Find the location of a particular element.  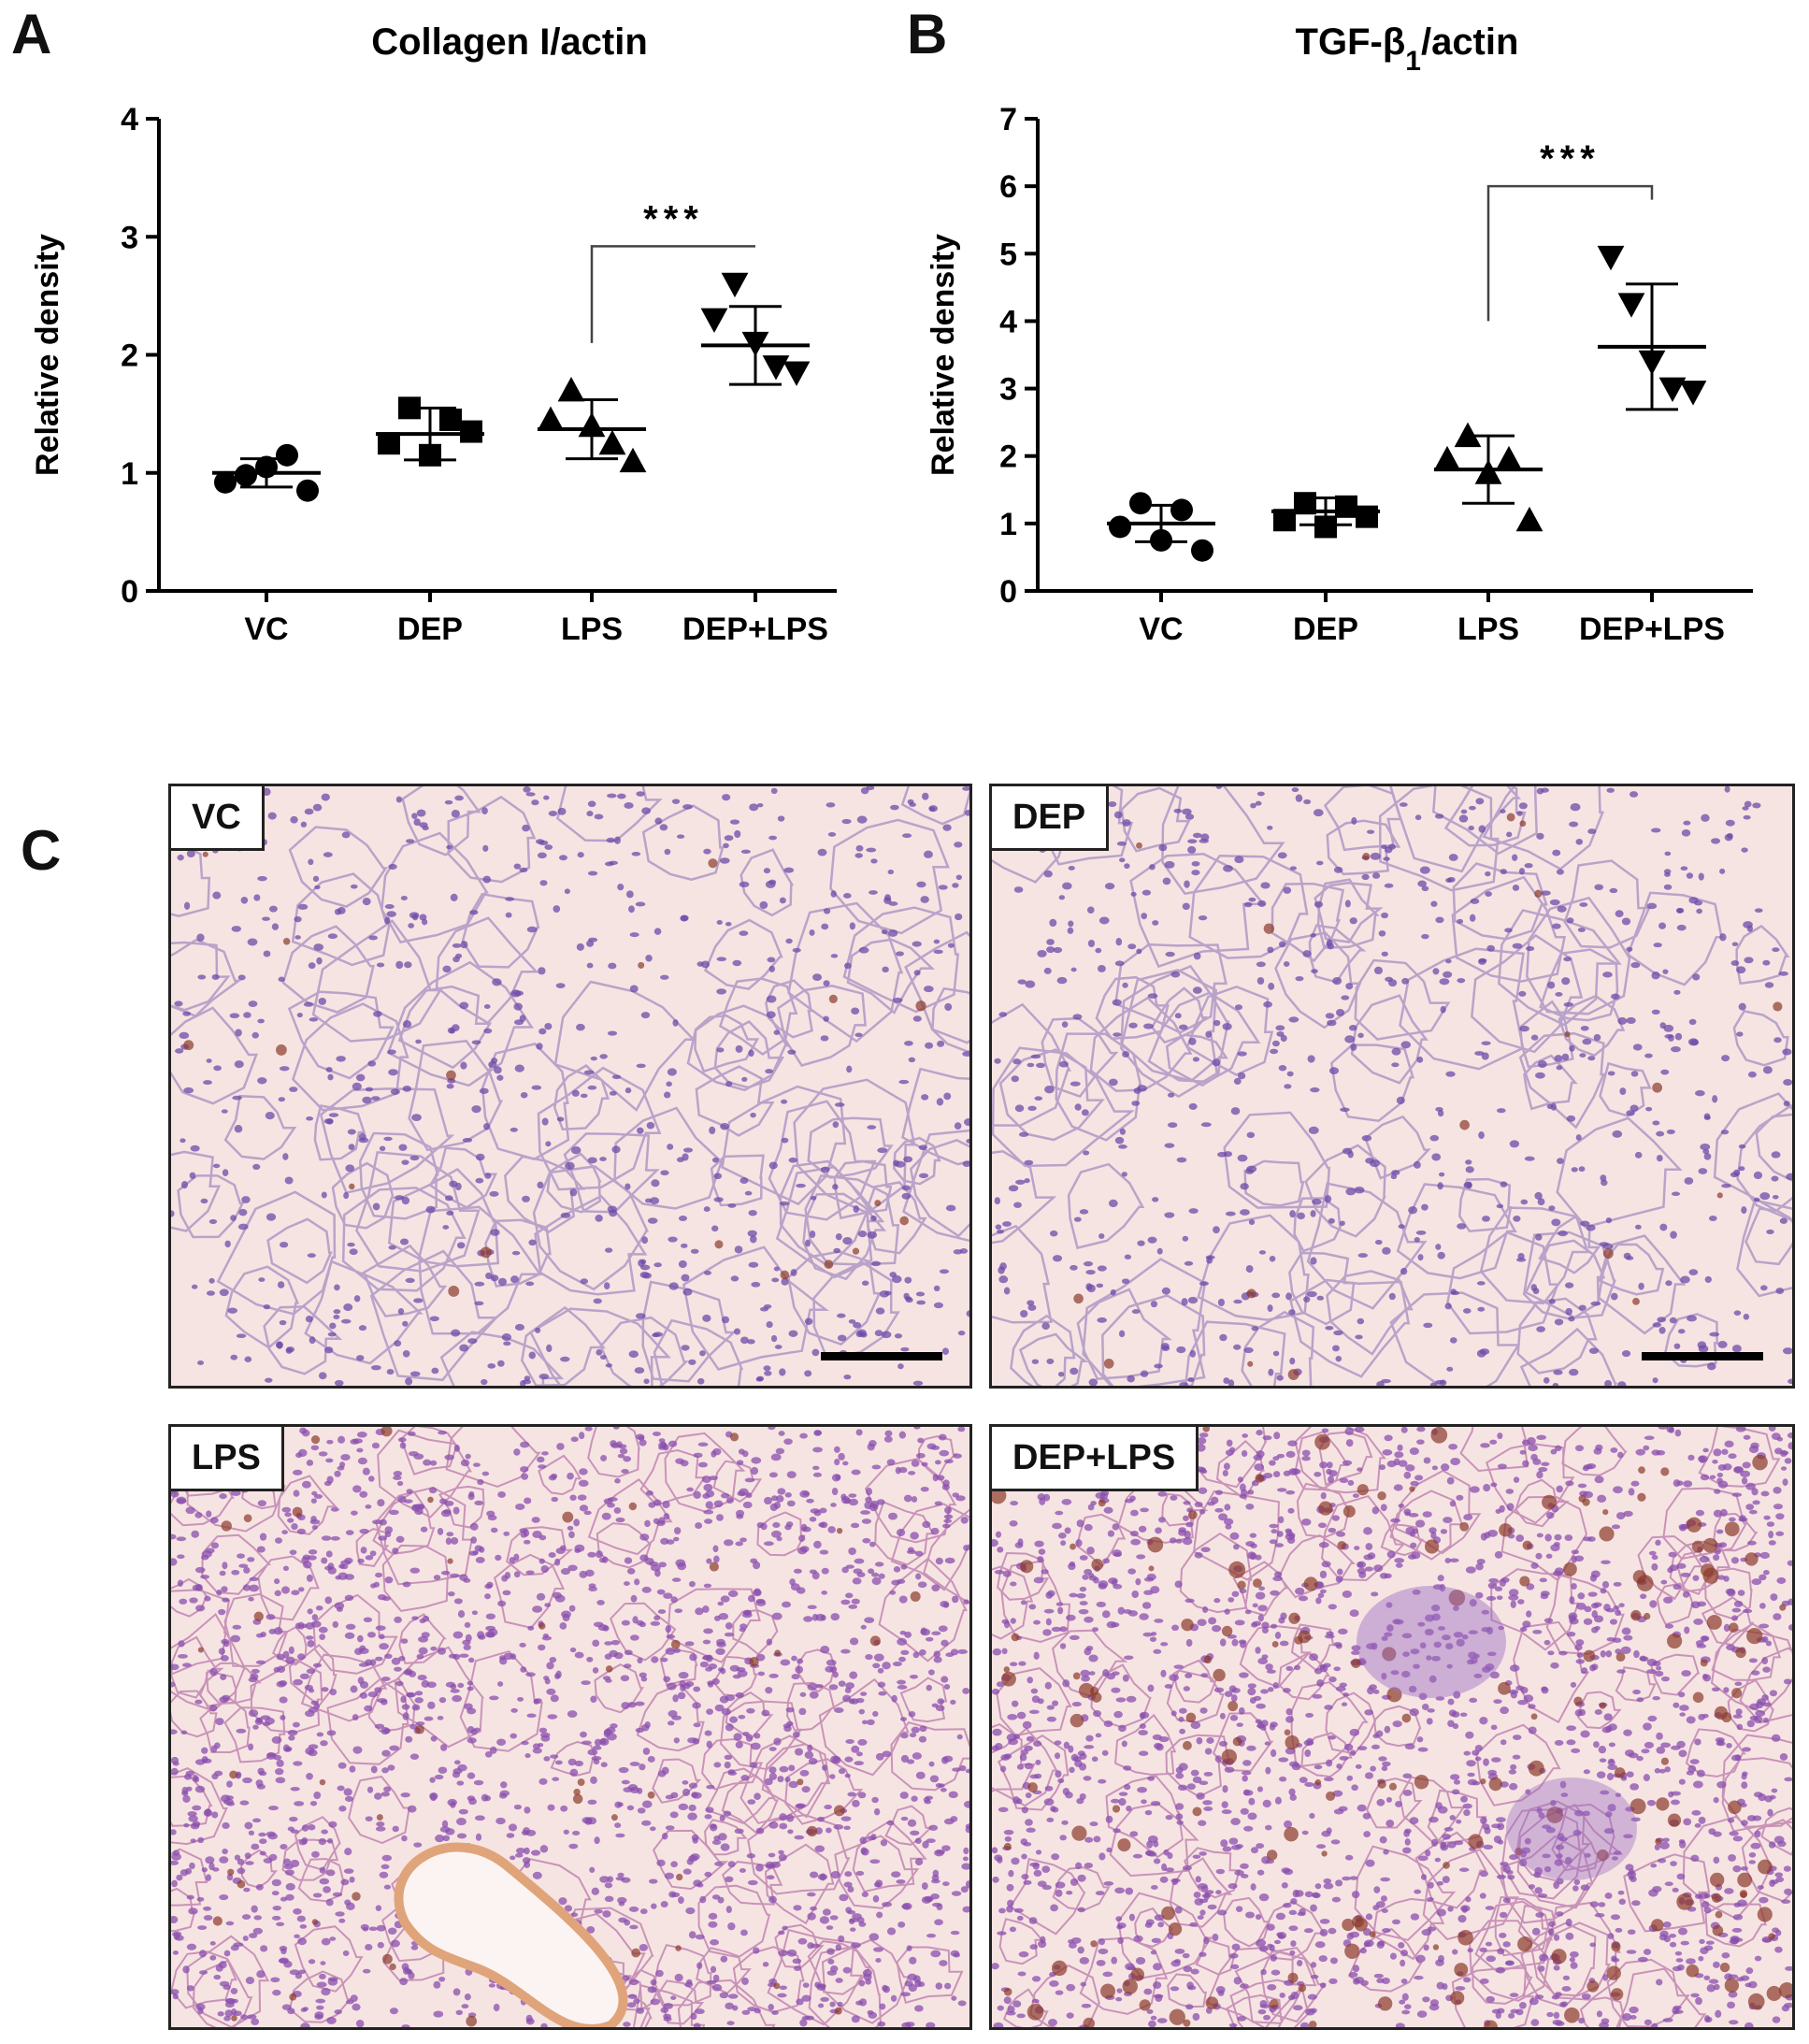

tissue-background is located at coordinates (570, 1086).